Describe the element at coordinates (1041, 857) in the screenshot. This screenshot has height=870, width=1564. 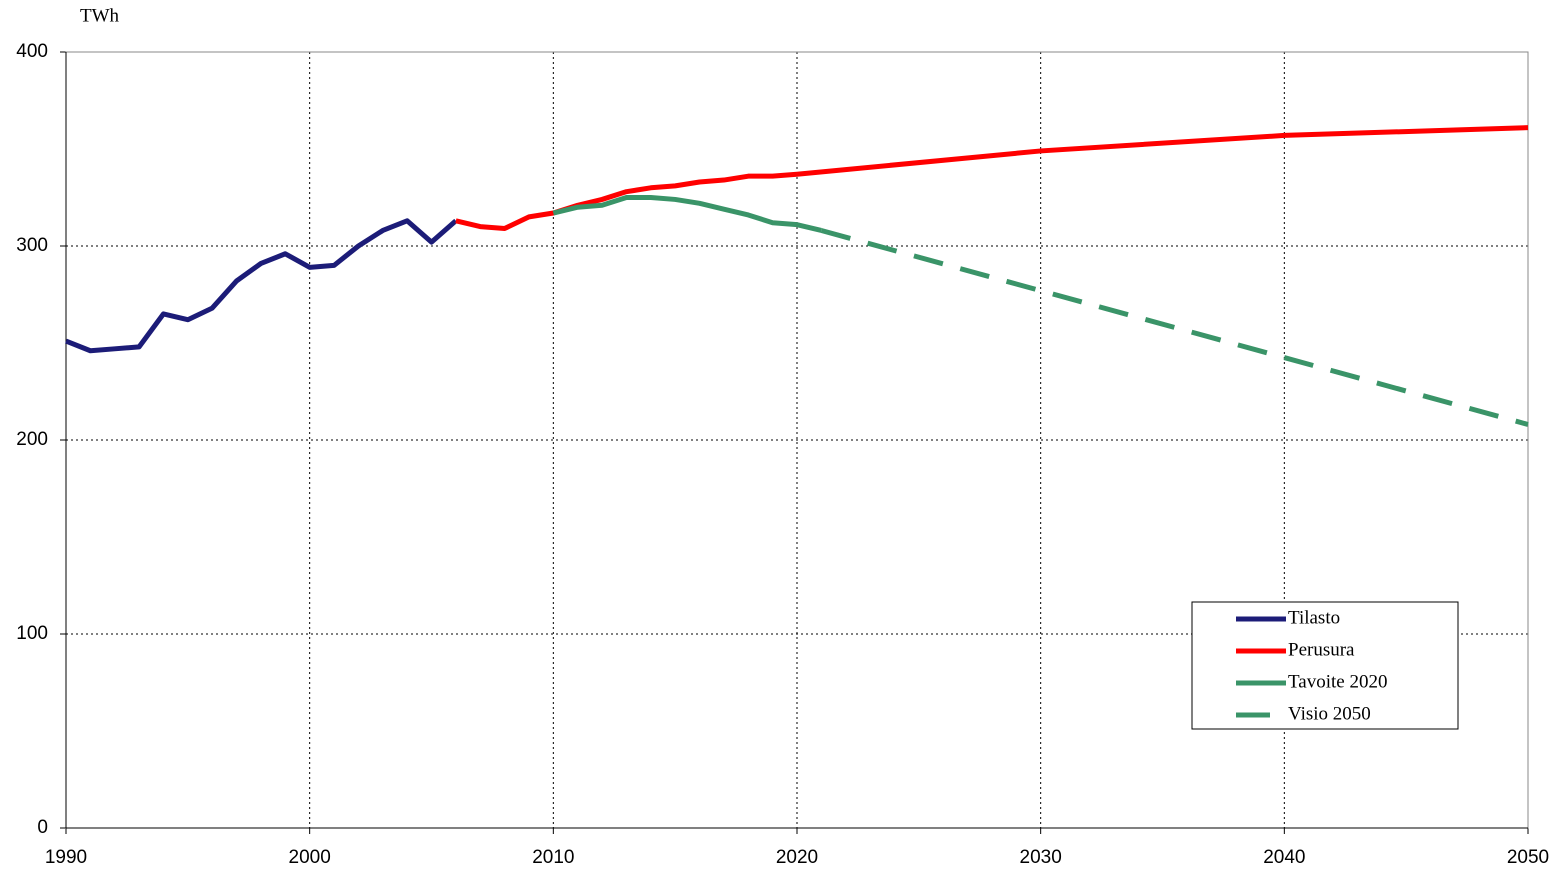
I see `x-tick-label: 2030` at that location.